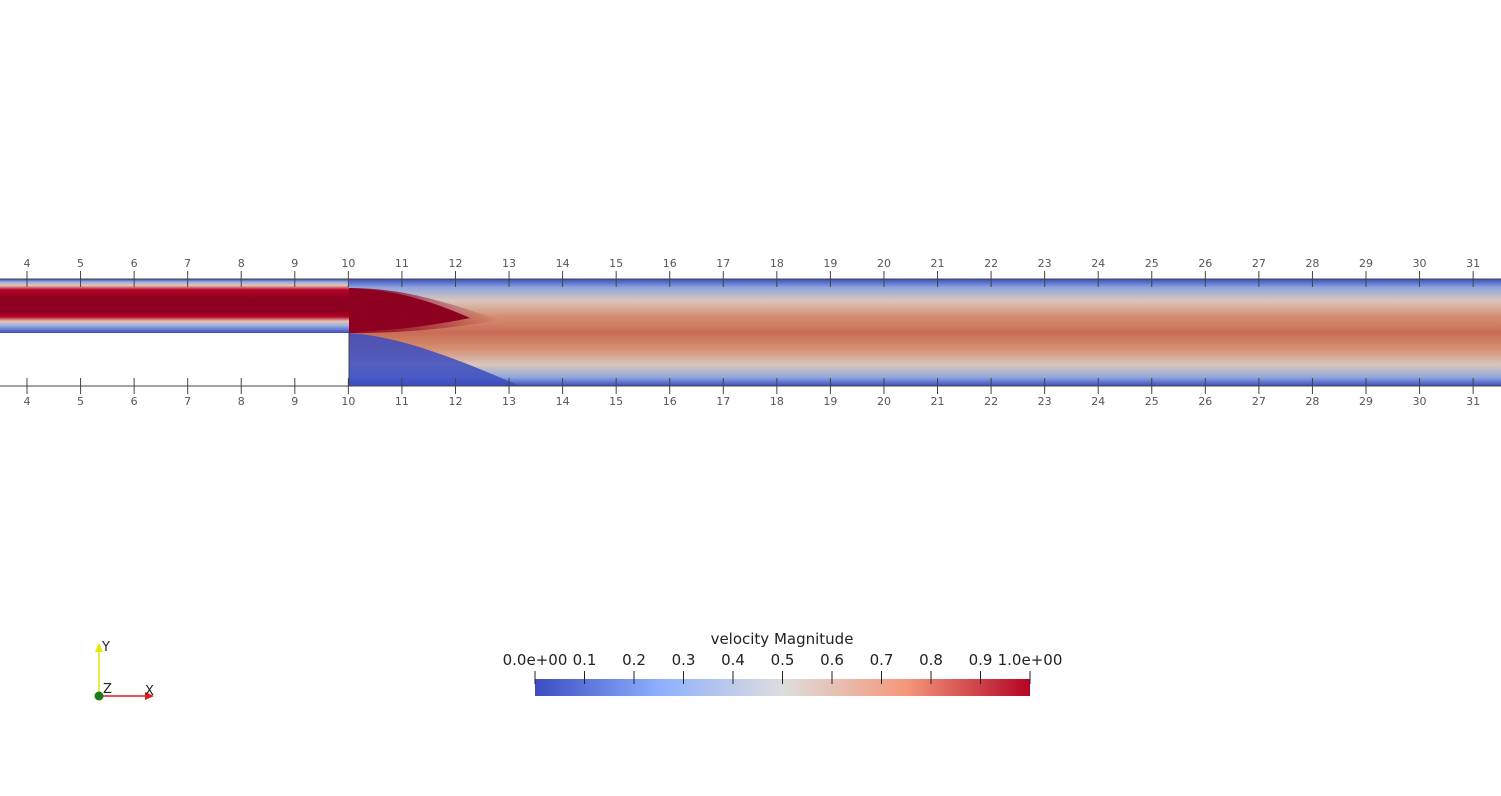  What do you see at coordinates (991, 401) in the screenshot?
I see `bottom-tick-label: 22` at bounding box center [991, 401].